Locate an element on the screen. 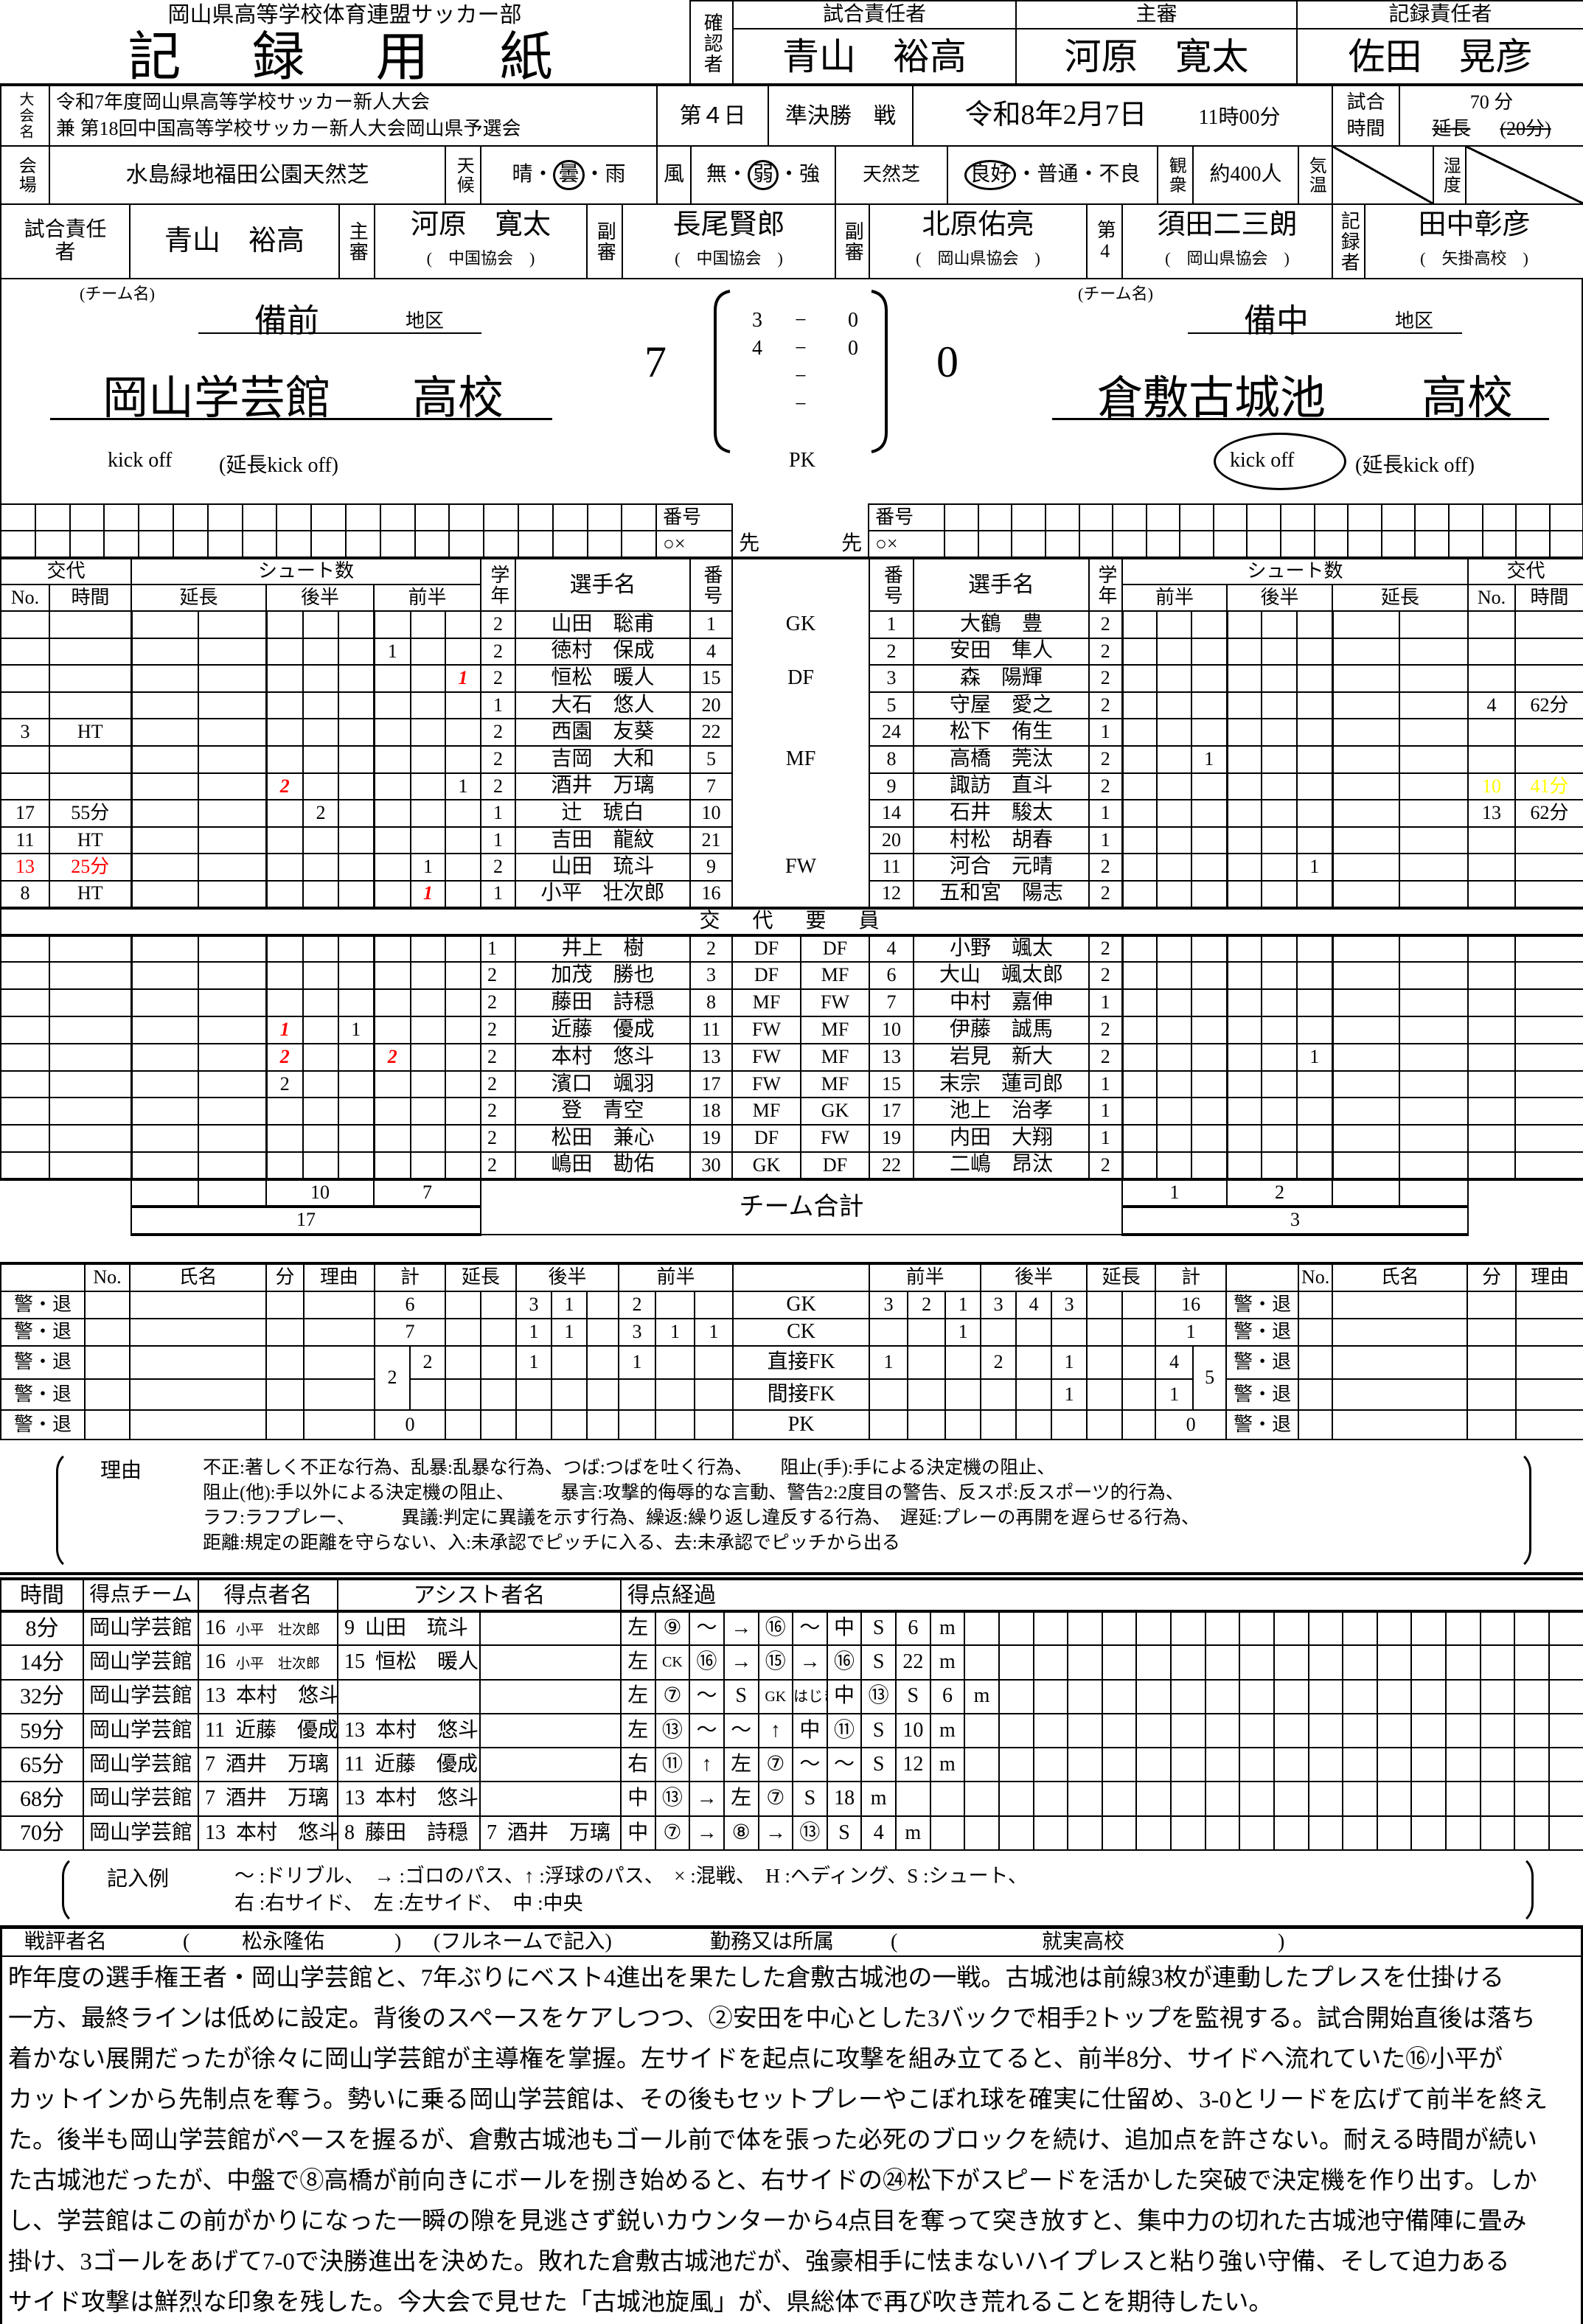 Image resolution: width=1583 pixels, height=2324 pixels. away-card-type: 警・退 is located at coordinates (1262, 1394).